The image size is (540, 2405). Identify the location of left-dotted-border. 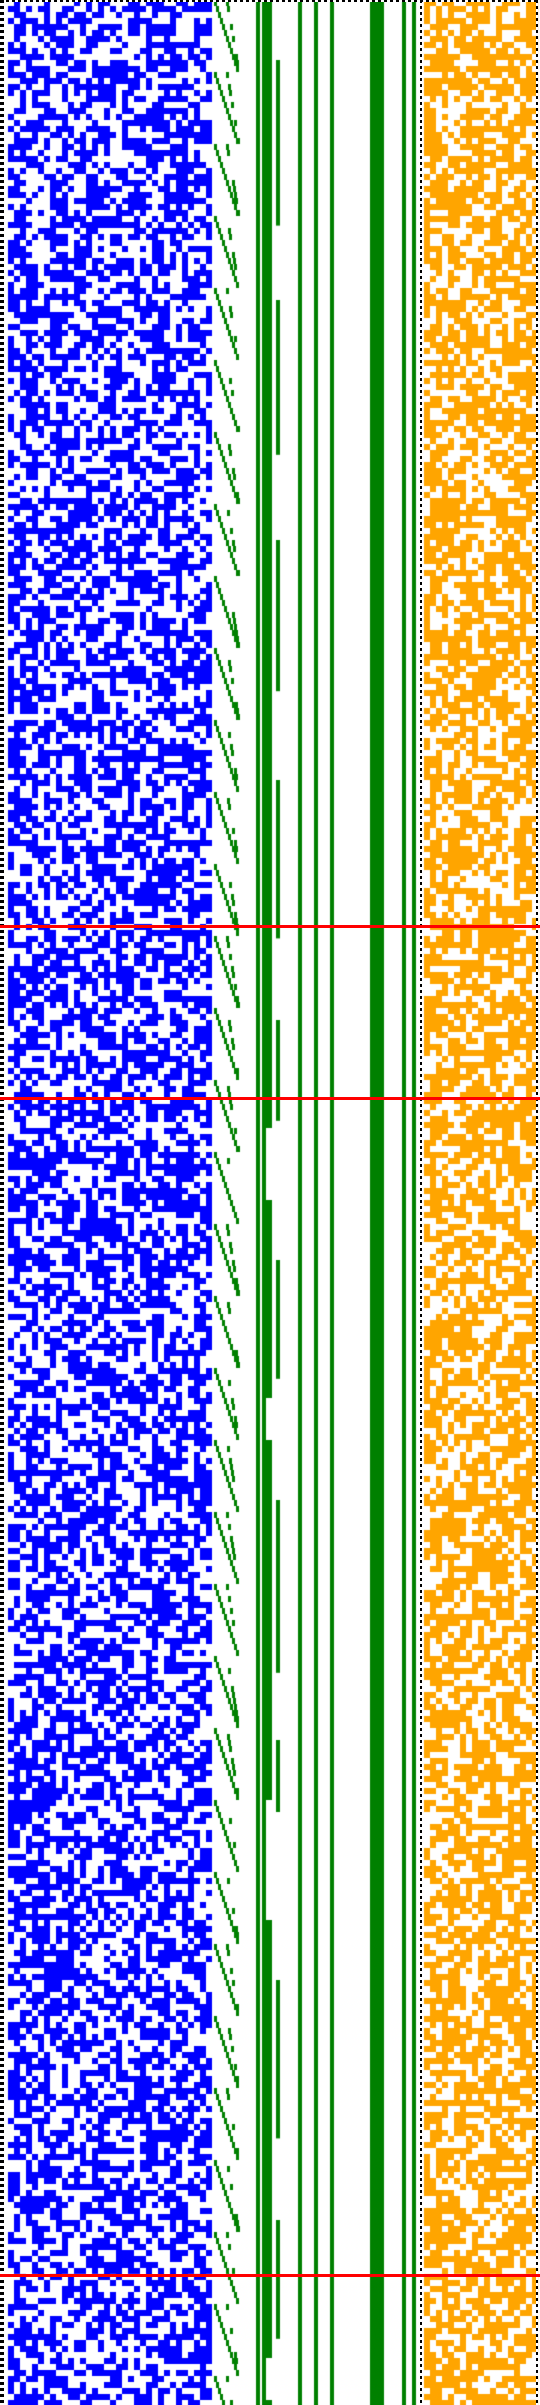
(2, 1202).